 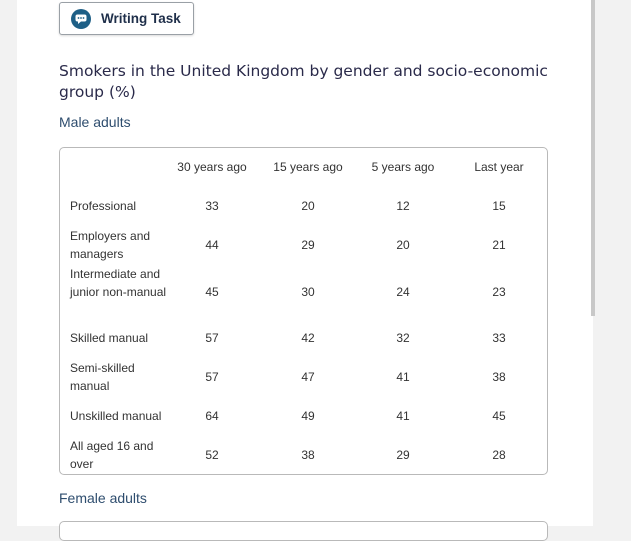 What do you see at coordinates (118, 283) in the screenshot?
I see `row-label: Intermediate and junior non-manual` at bounding box center [118, 283].